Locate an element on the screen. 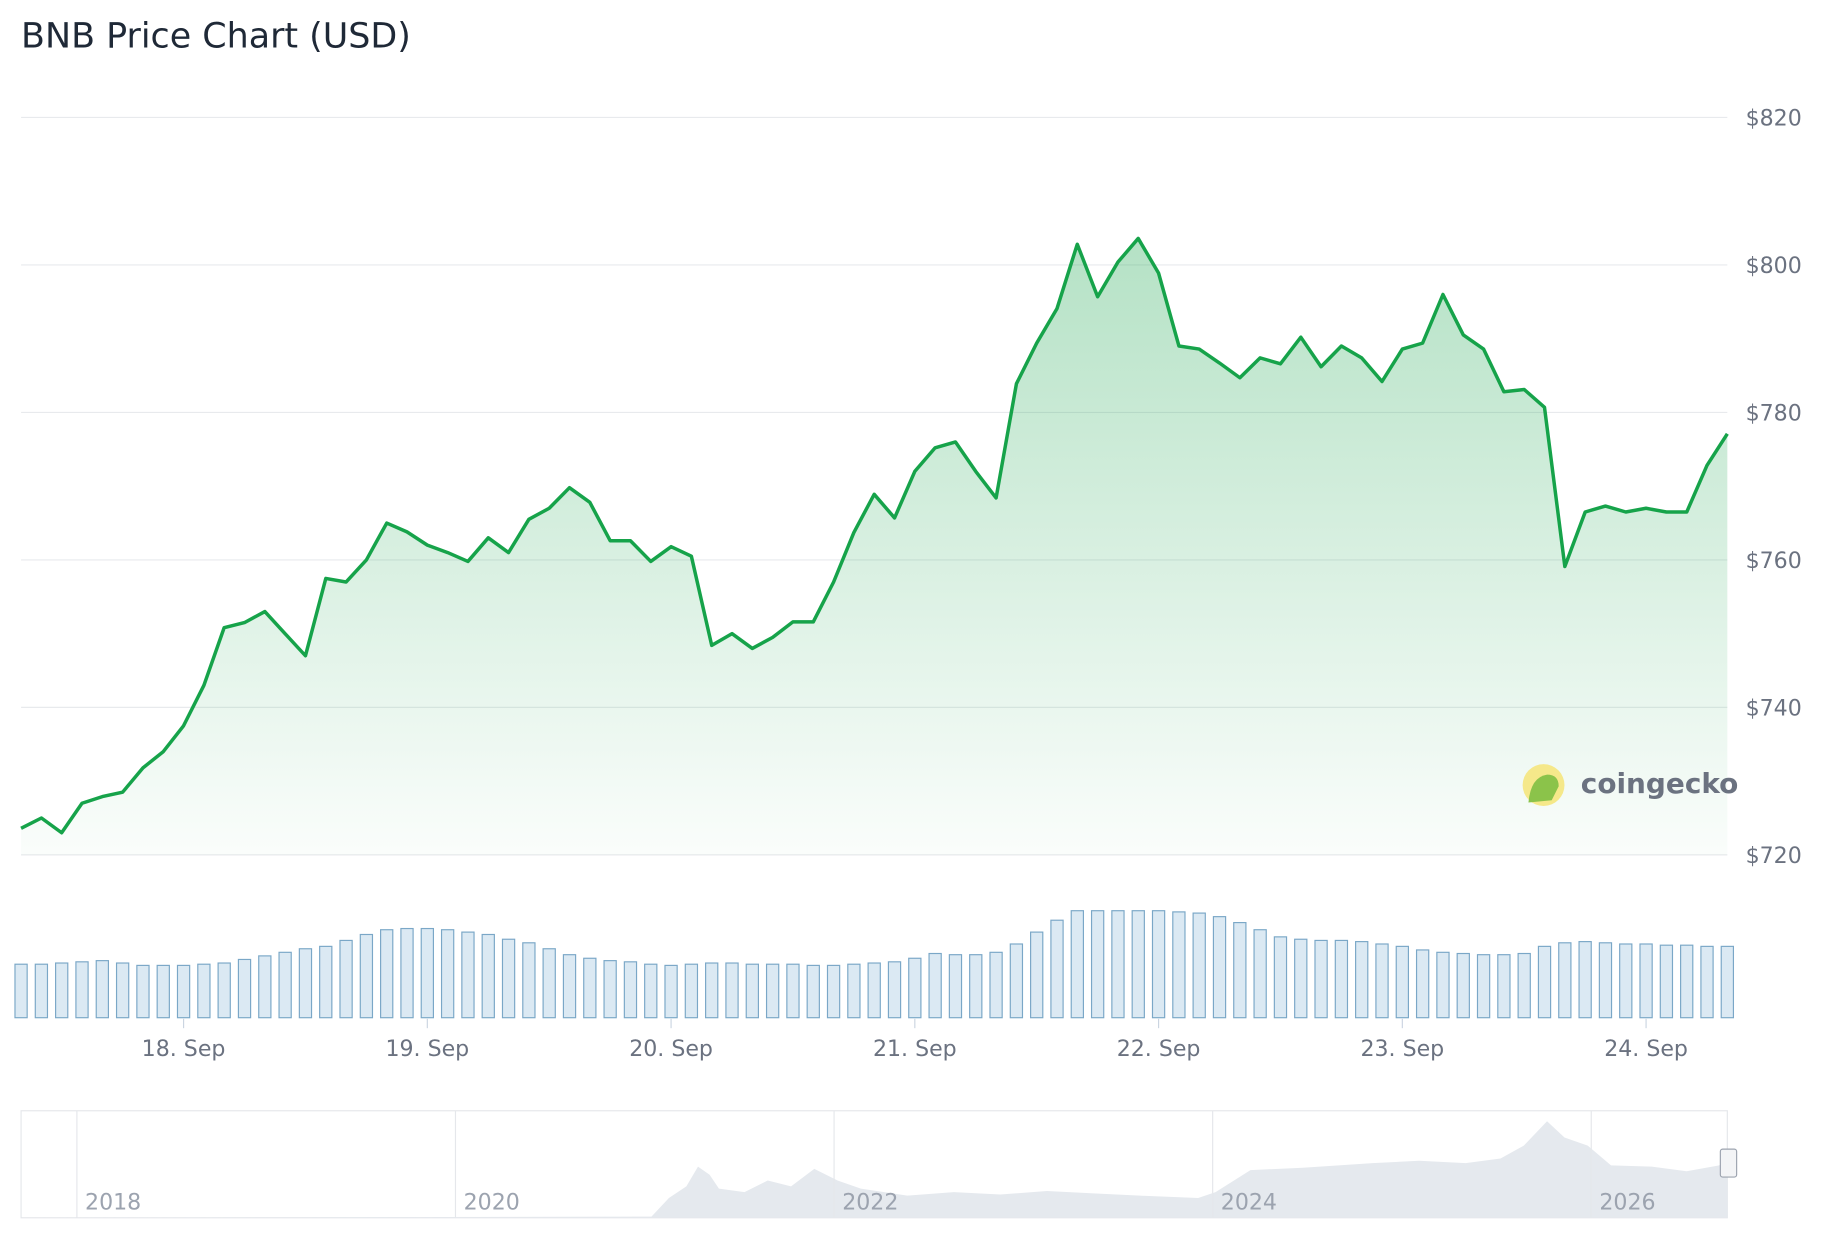 The height and width of the screenshot is (1248, 1824). y-tick-label: $800 is located at coordinates (1774, 266).